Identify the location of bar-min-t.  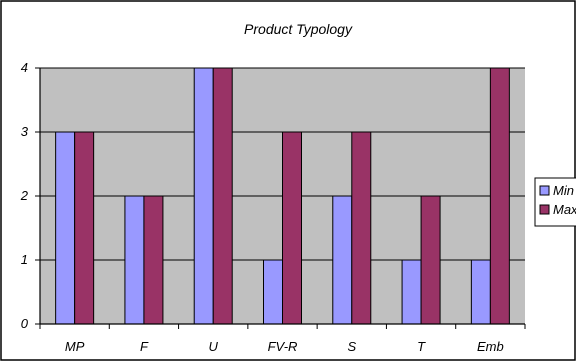
(411, 292).